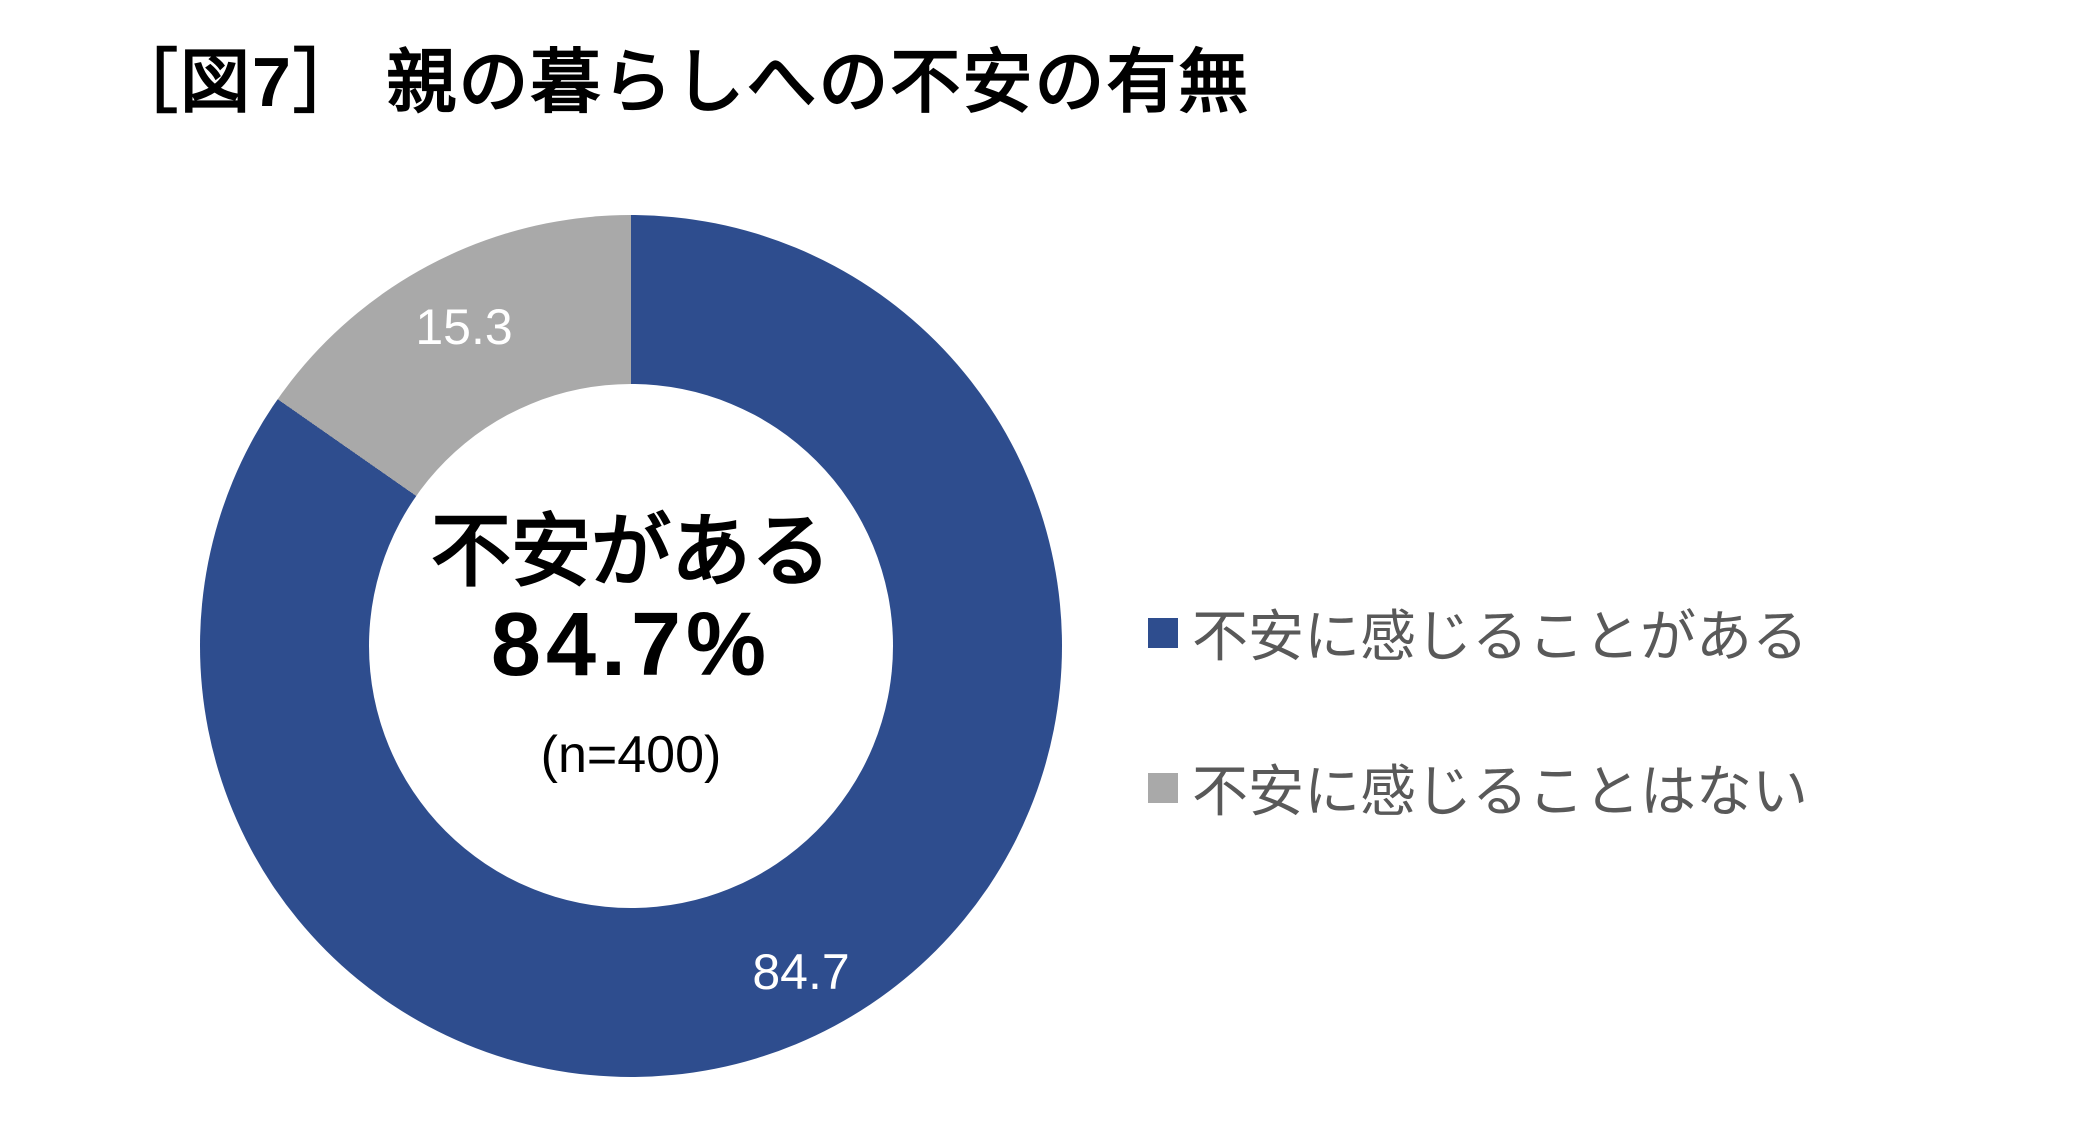 The image size is (2084, 1144). Describe the element at coordinates (1500, 792) in the screenshot. I see `legend-label-no-anxiety: 不安に感じることはない` at that location.